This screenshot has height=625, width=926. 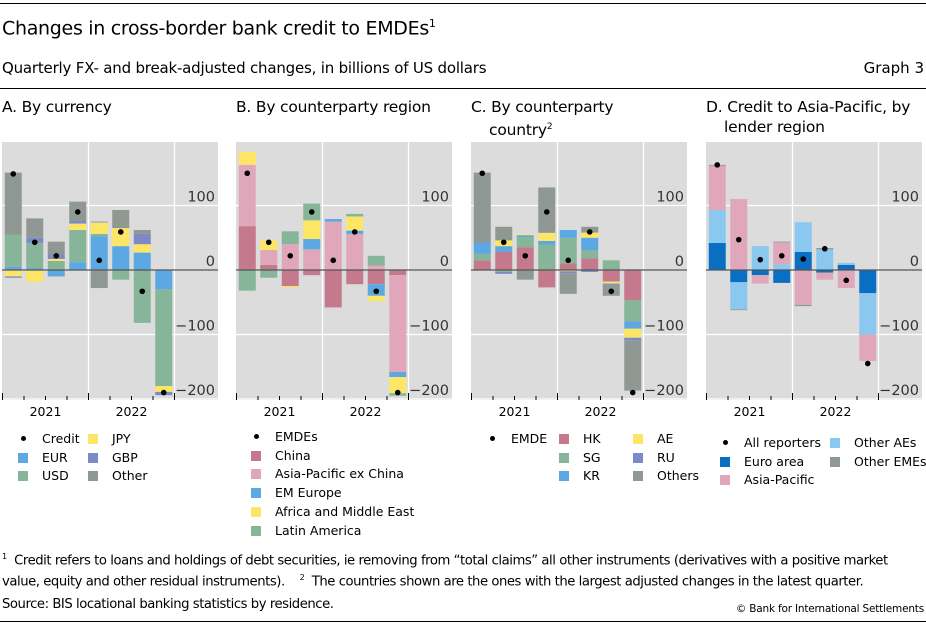 What do you see at coordinates (109, 439) in the screenshot?
I see `legend-item: JPY` at bounding box center [109, 439].